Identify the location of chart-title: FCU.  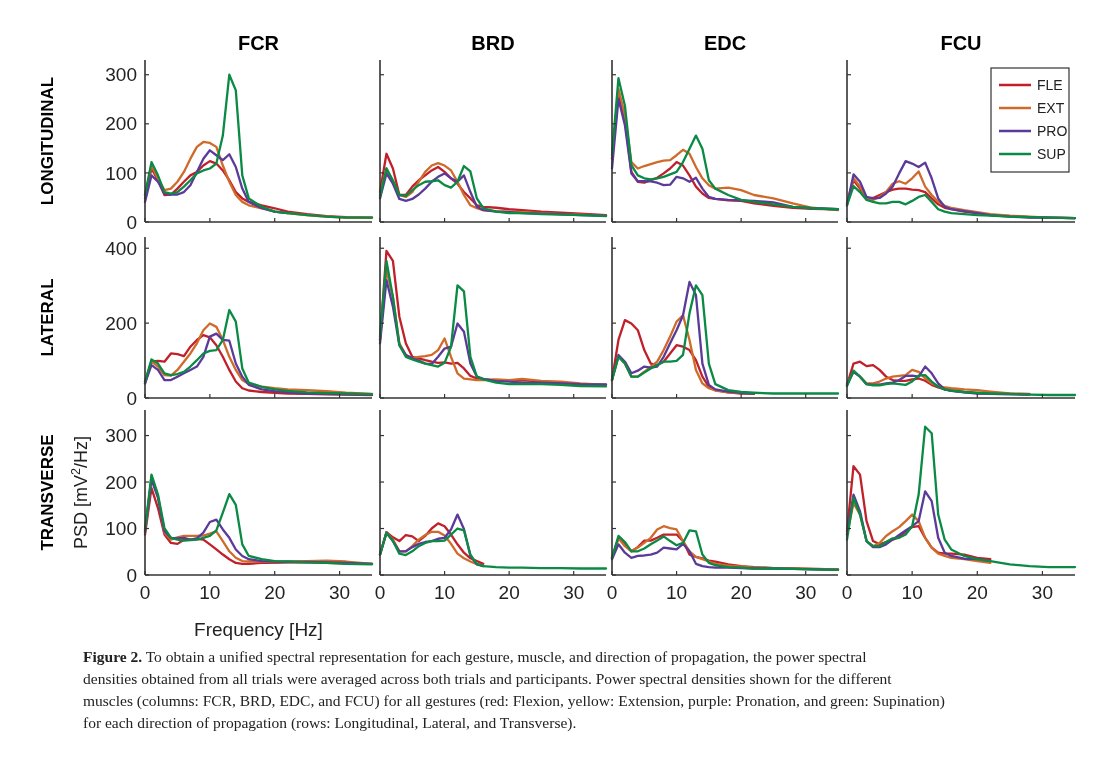
(961, 43).